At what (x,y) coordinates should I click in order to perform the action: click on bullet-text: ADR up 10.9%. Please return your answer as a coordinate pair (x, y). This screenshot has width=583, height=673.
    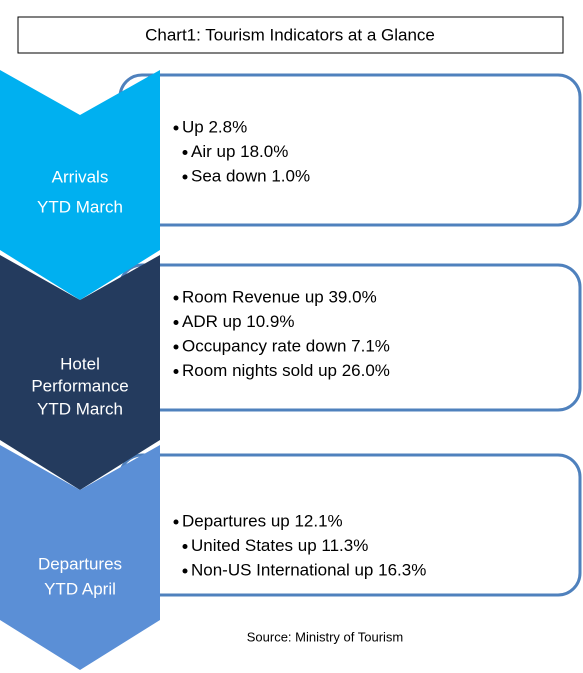
    Looking at the image, I should click on (238, 321).